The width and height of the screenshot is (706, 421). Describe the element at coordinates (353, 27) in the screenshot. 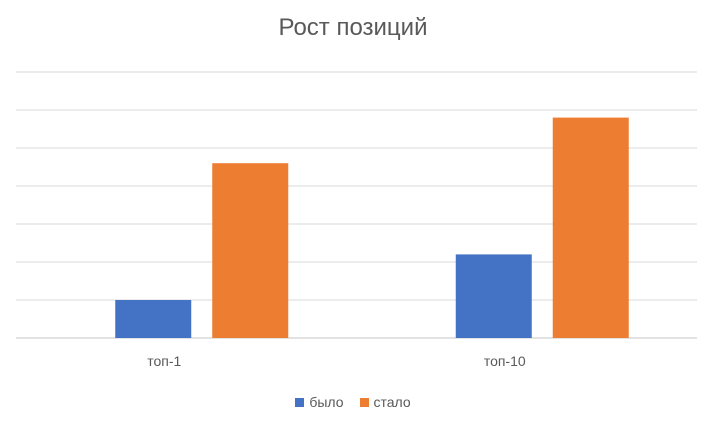

I see `chart-title: Рост позиций` at that location.